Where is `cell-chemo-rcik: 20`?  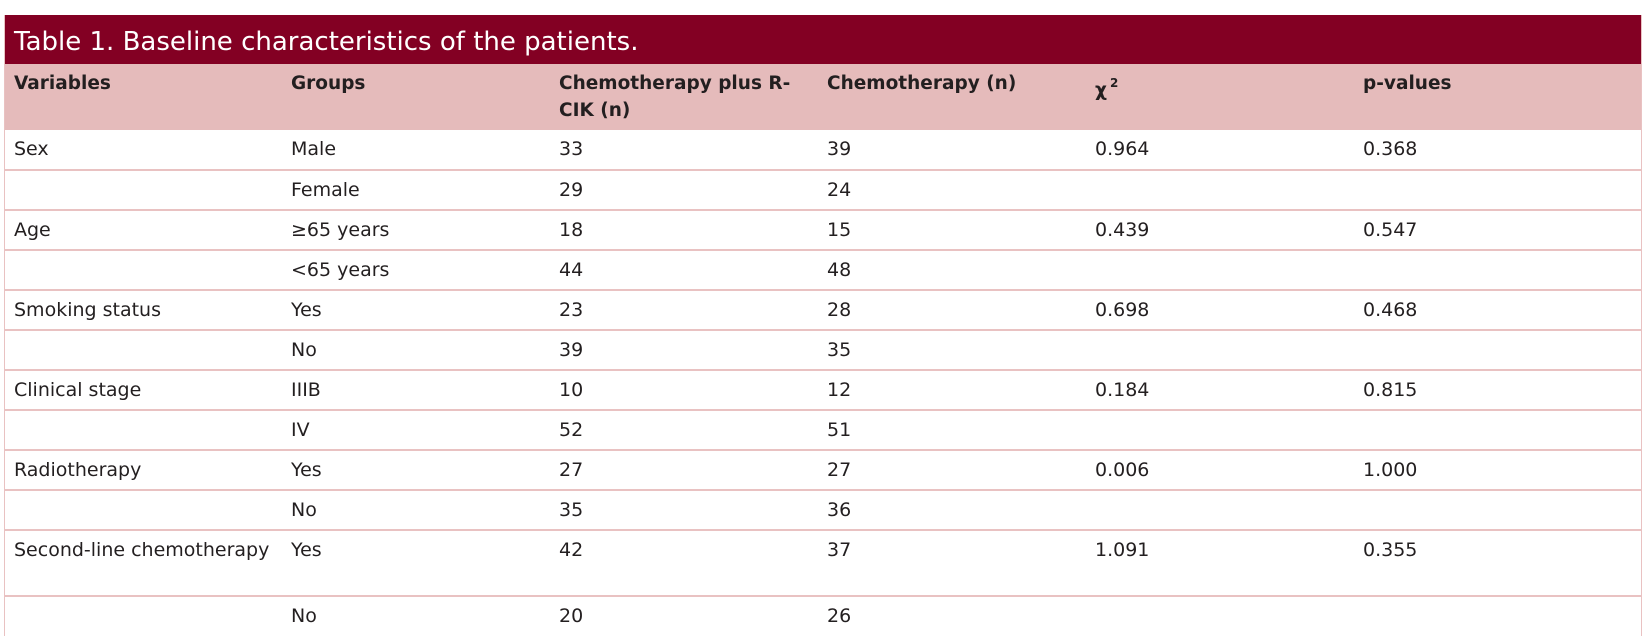 cell-chemo-rcik: 20 is located at coordinates (684, 615).